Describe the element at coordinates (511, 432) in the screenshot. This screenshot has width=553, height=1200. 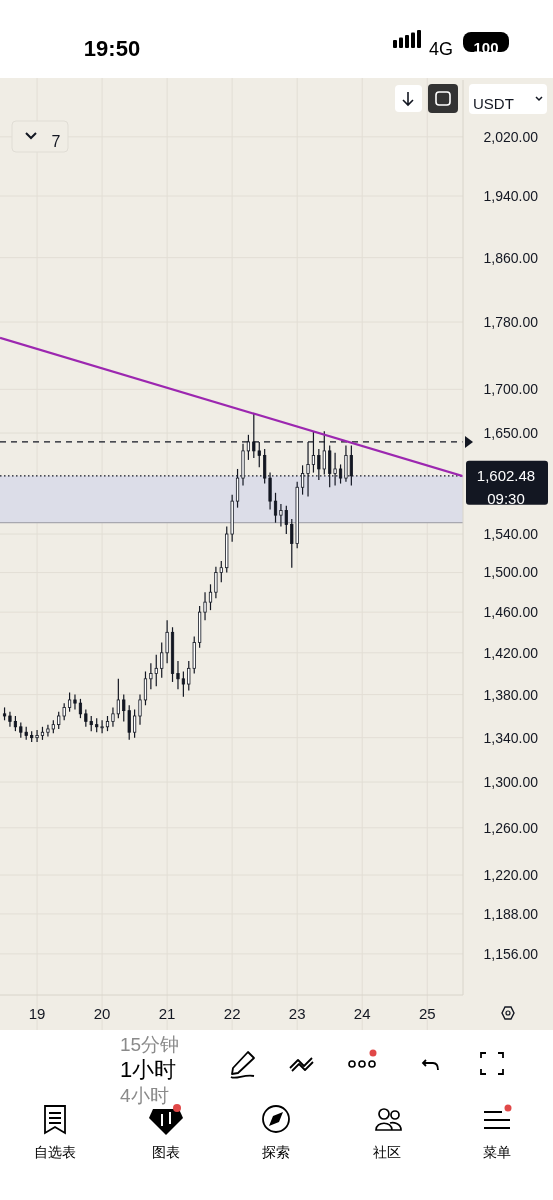
I see `y-tick-label: 1,650.00` at that location.